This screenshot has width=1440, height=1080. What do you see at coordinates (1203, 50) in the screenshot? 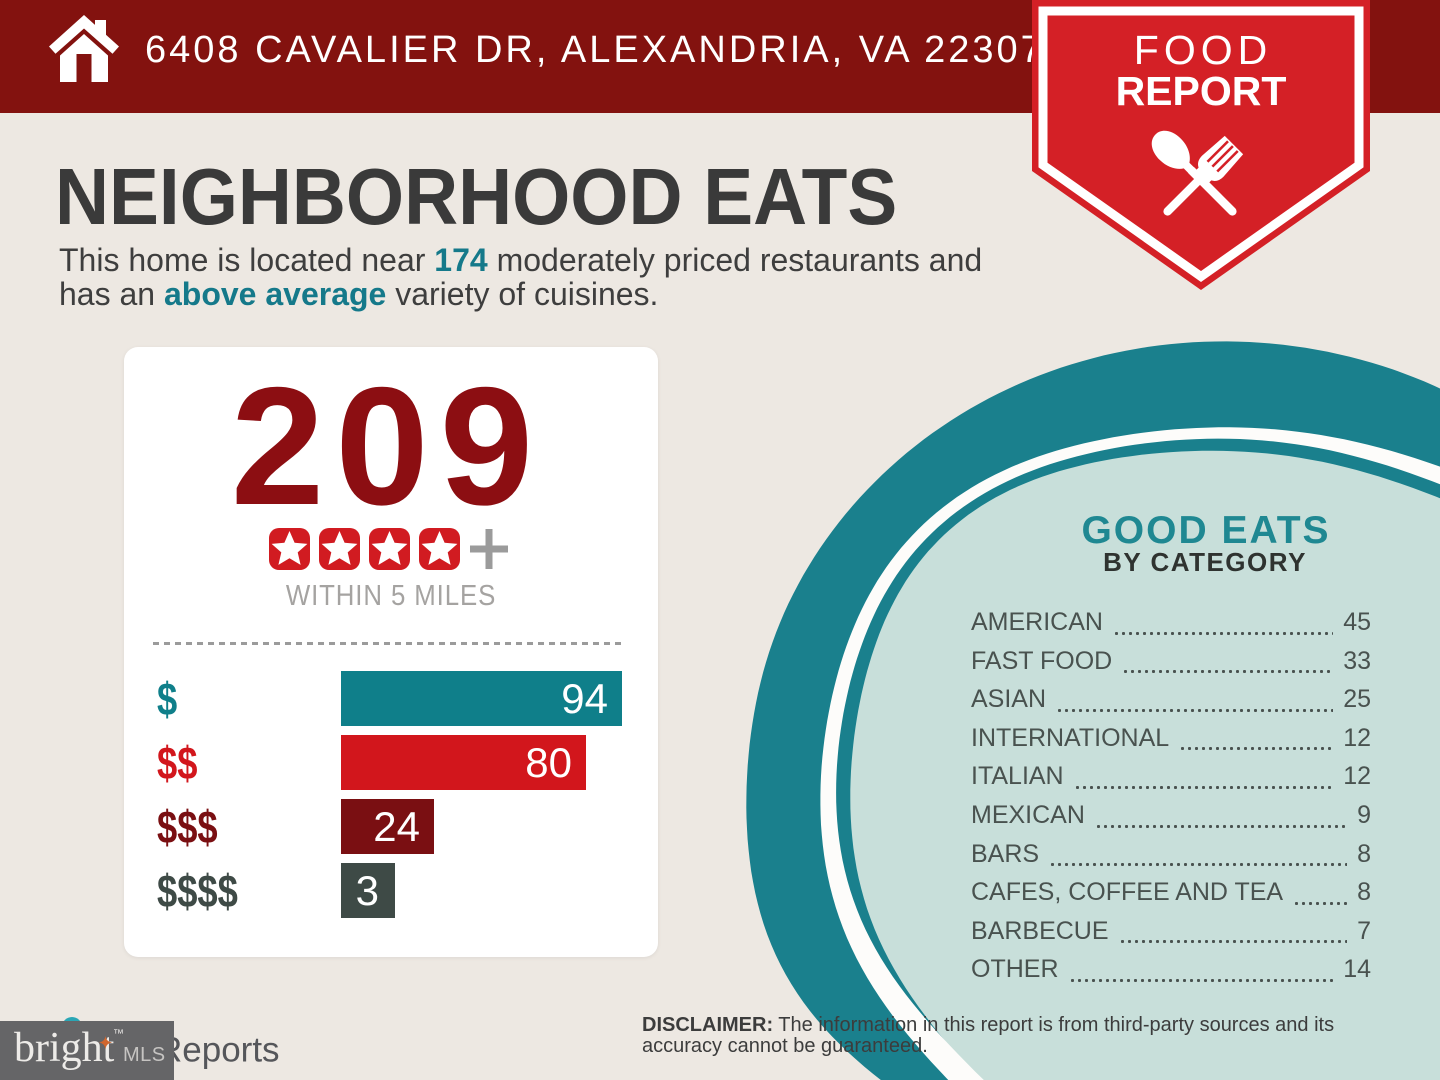
I see `svg-text: FOOD` at bounding box center [1203, 50].